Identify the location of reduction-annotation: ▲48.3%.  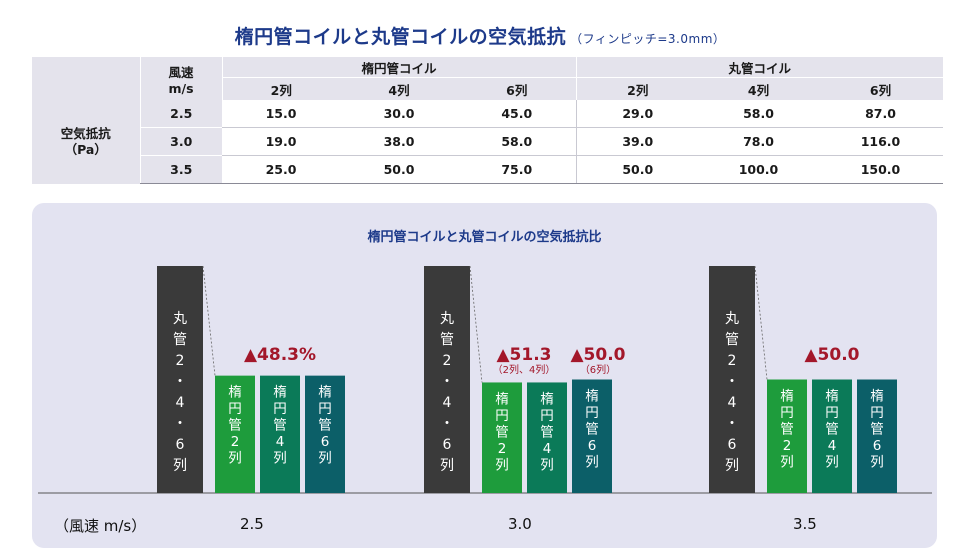
(280, 355).